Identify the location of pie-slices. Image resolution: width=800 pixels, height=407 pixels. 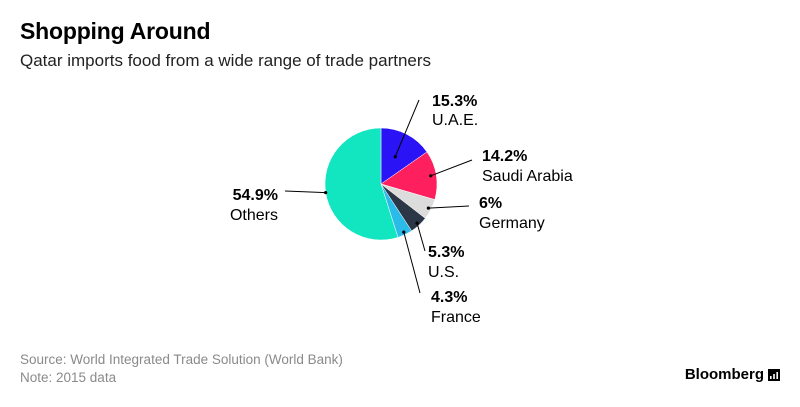
(381, 184).